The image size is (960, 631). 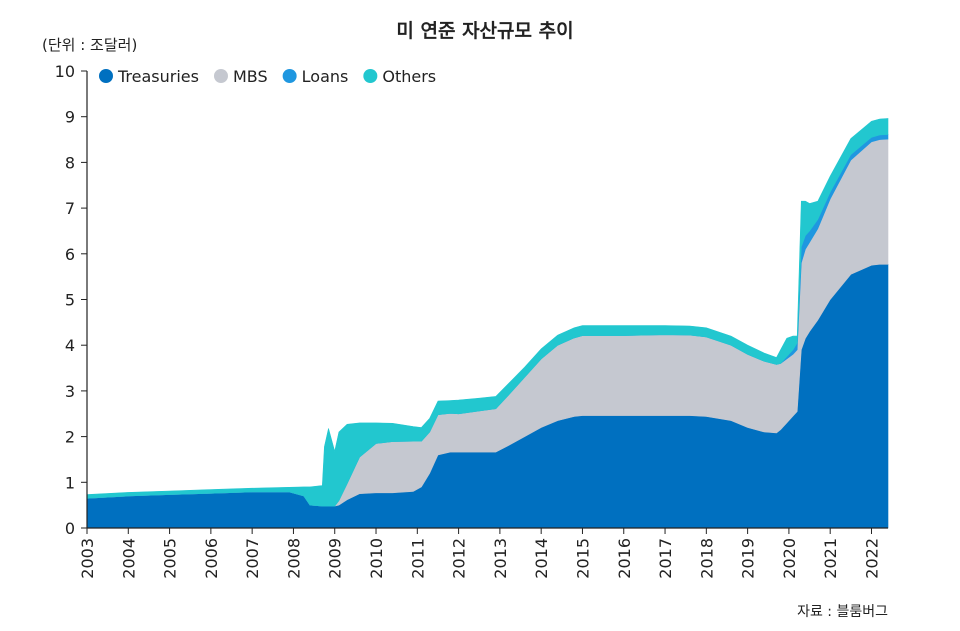 I want to click on x-tick-label: 2005, so click(x=170, y=558).